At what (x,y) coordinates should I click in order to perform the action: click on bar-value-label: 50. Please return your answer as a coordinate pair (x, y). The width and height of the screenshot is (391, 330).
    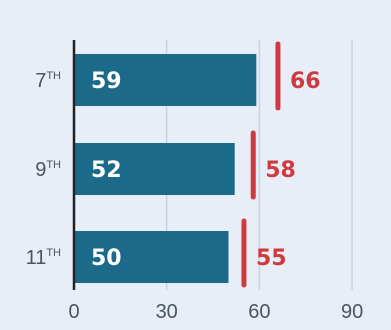
    Looking at the image, I should click on (106, 258).